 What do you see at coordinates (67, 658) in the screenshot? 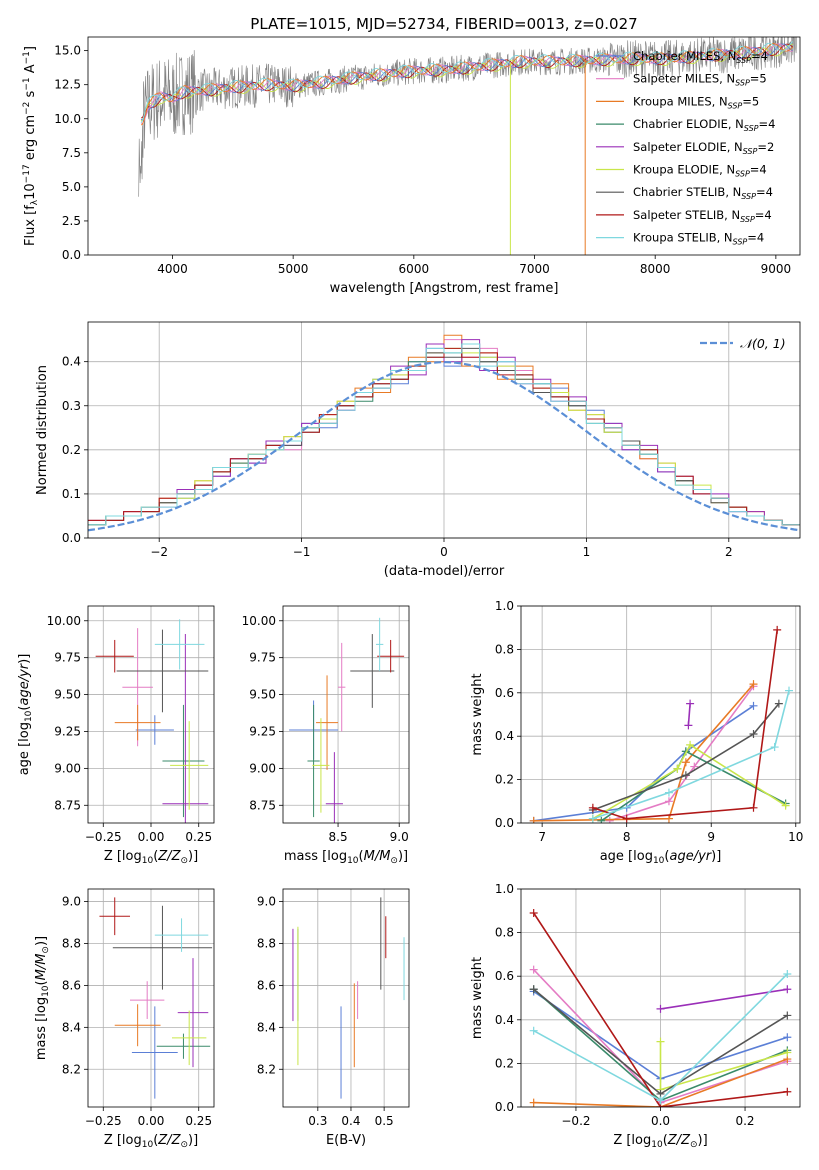
I see `y-tick-label: 9.75` at bounding box center [67, 658].